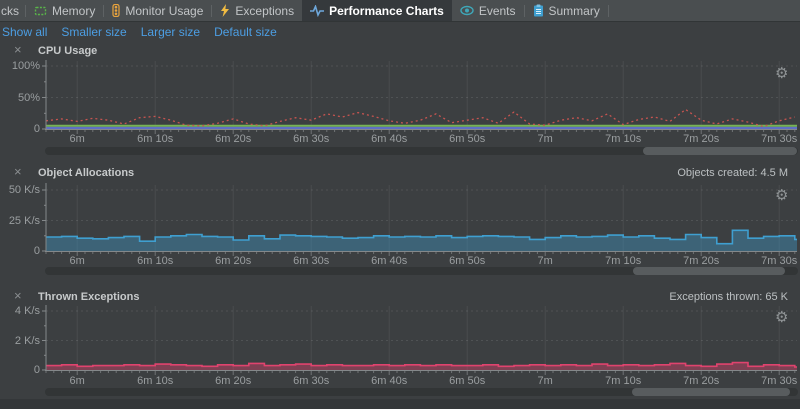  What do you see at coordinates (538, 10) in the screenshot?
I see `clipboard-icon` at bounding box center [538, 10].